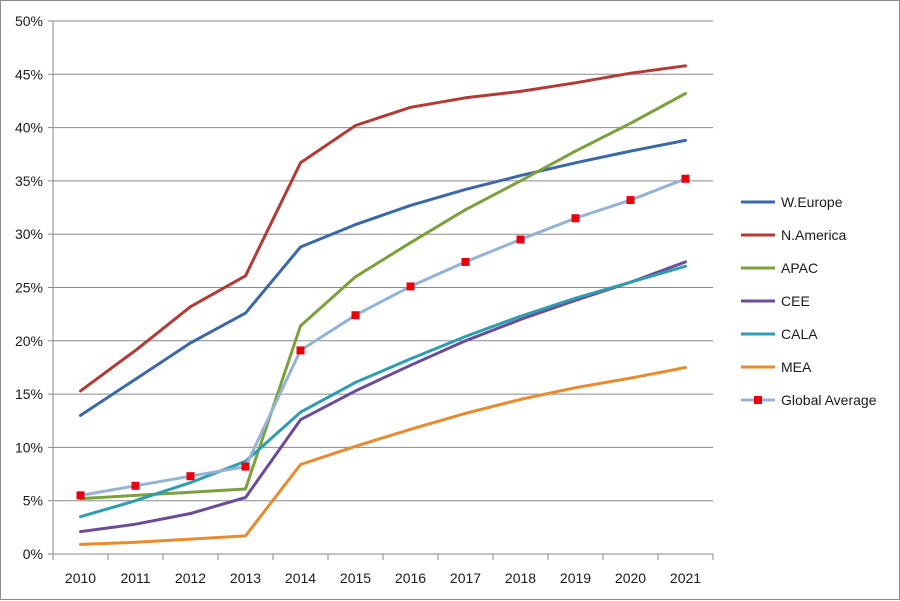  I want to click on legend-item: CEE, so click(775, 301).